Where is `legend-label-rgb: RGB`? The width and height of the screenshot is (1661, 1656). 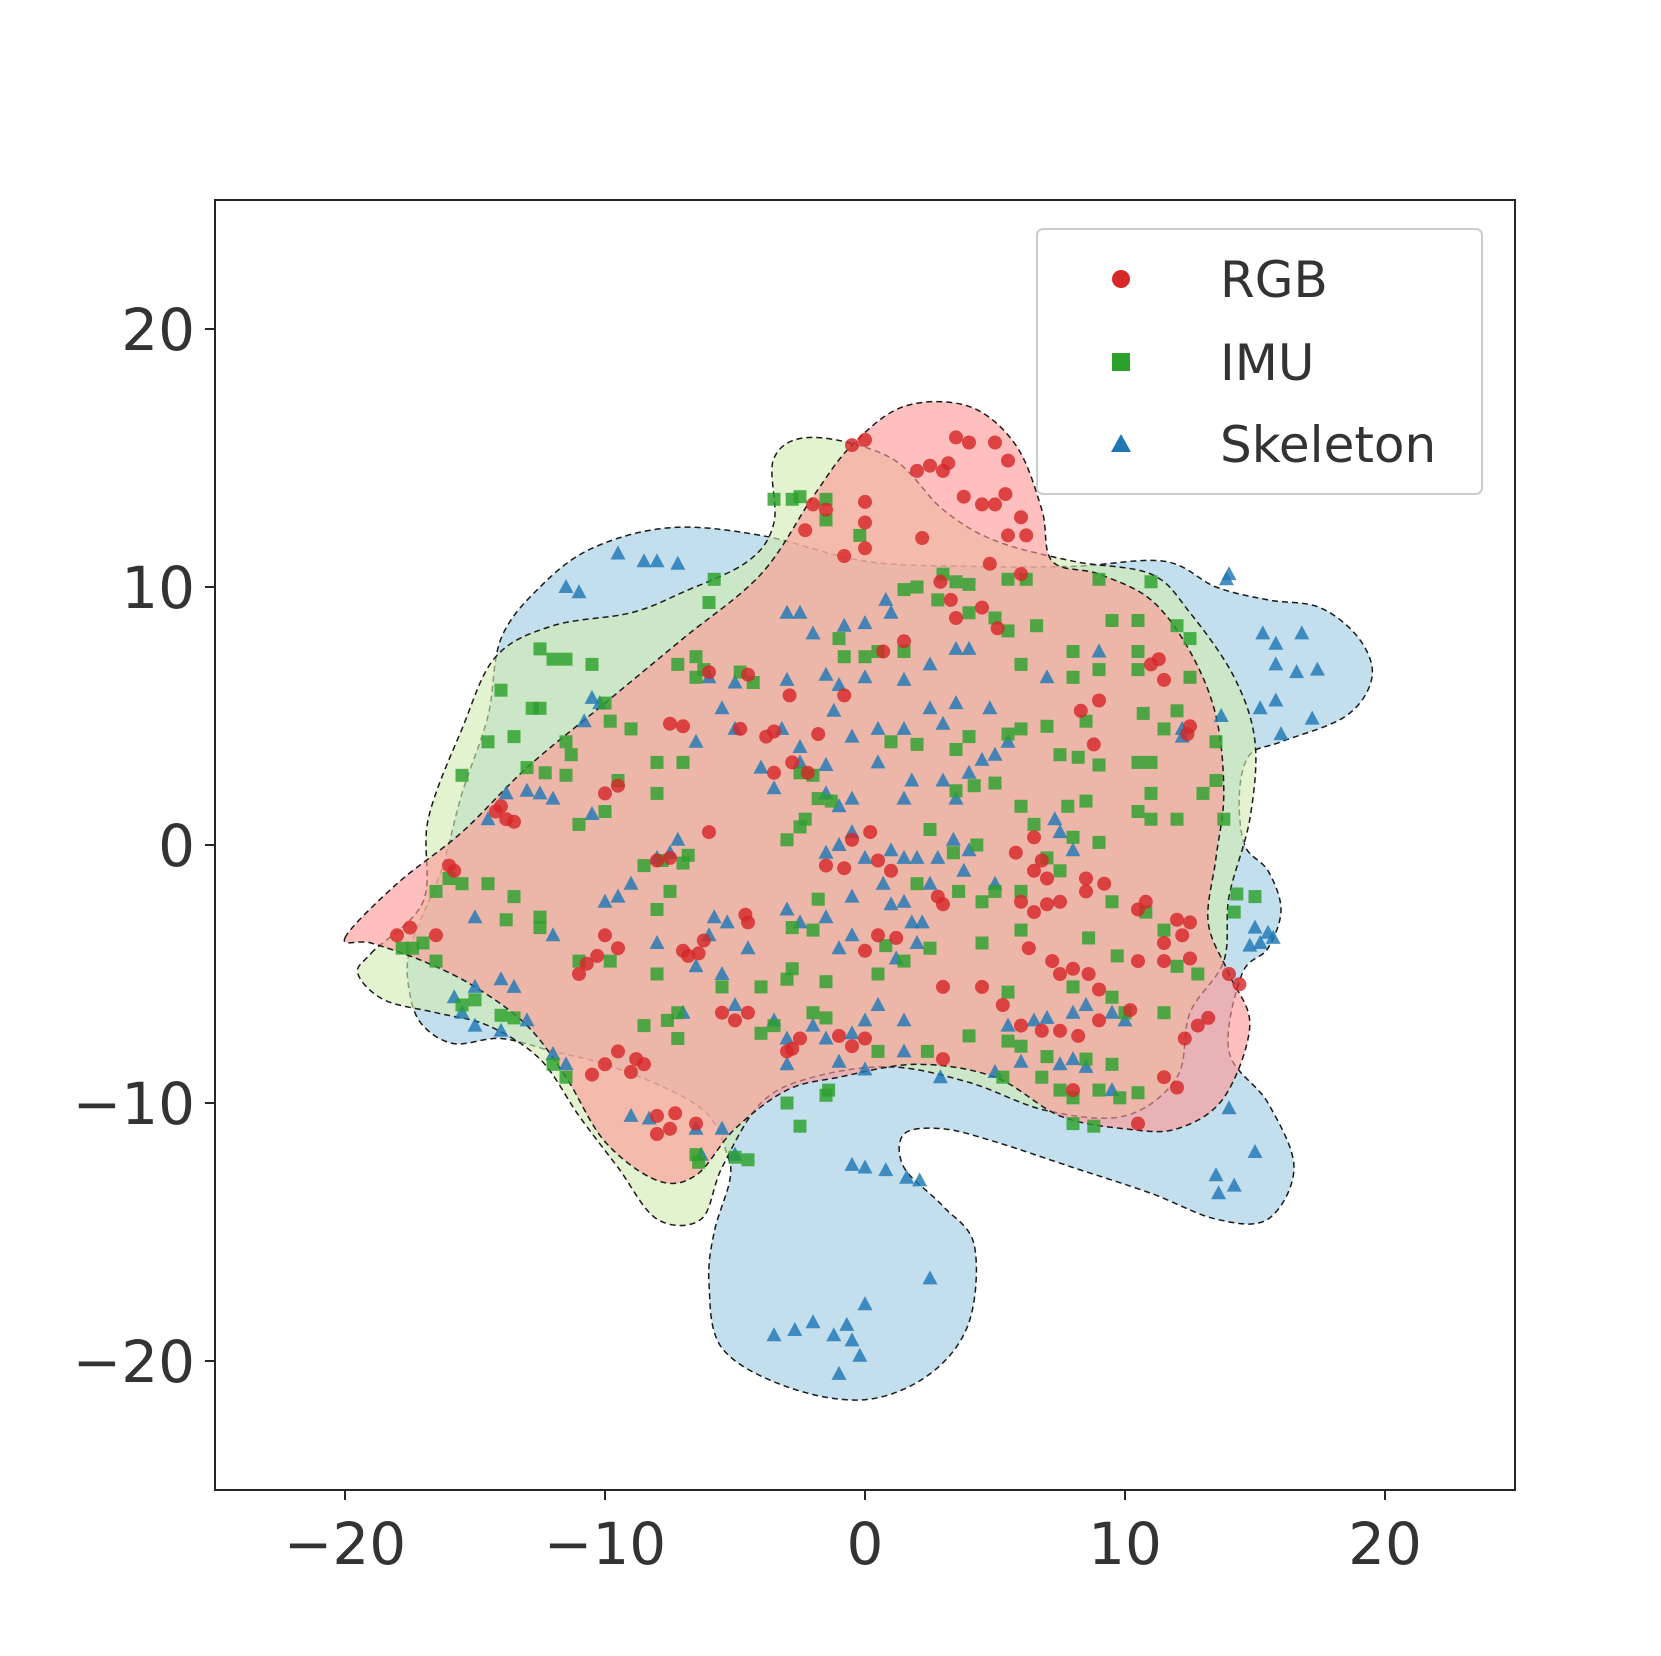
legend-label-rgb: RGB is located at coordinates (1274, 280).